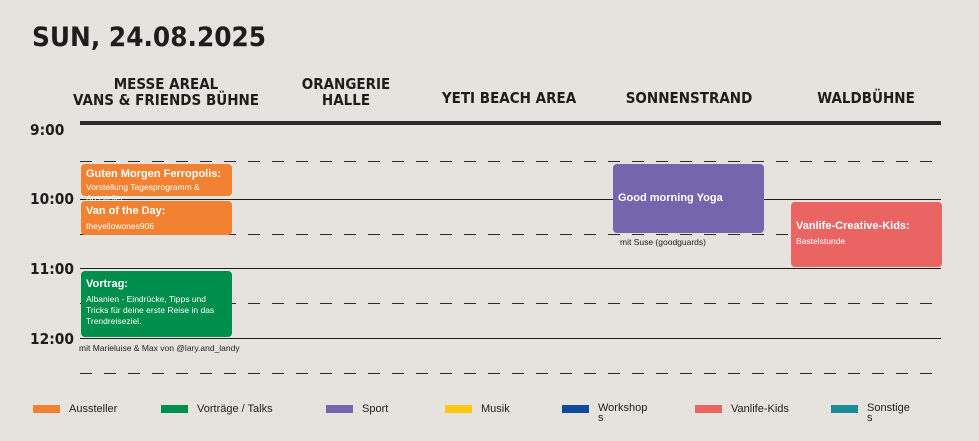 The image size is (979, 441). What do you see at coordinates (235, 409) in the screenshot?
I see `legend-label: Vorträge / Talks` at bounding box center [235, 409].